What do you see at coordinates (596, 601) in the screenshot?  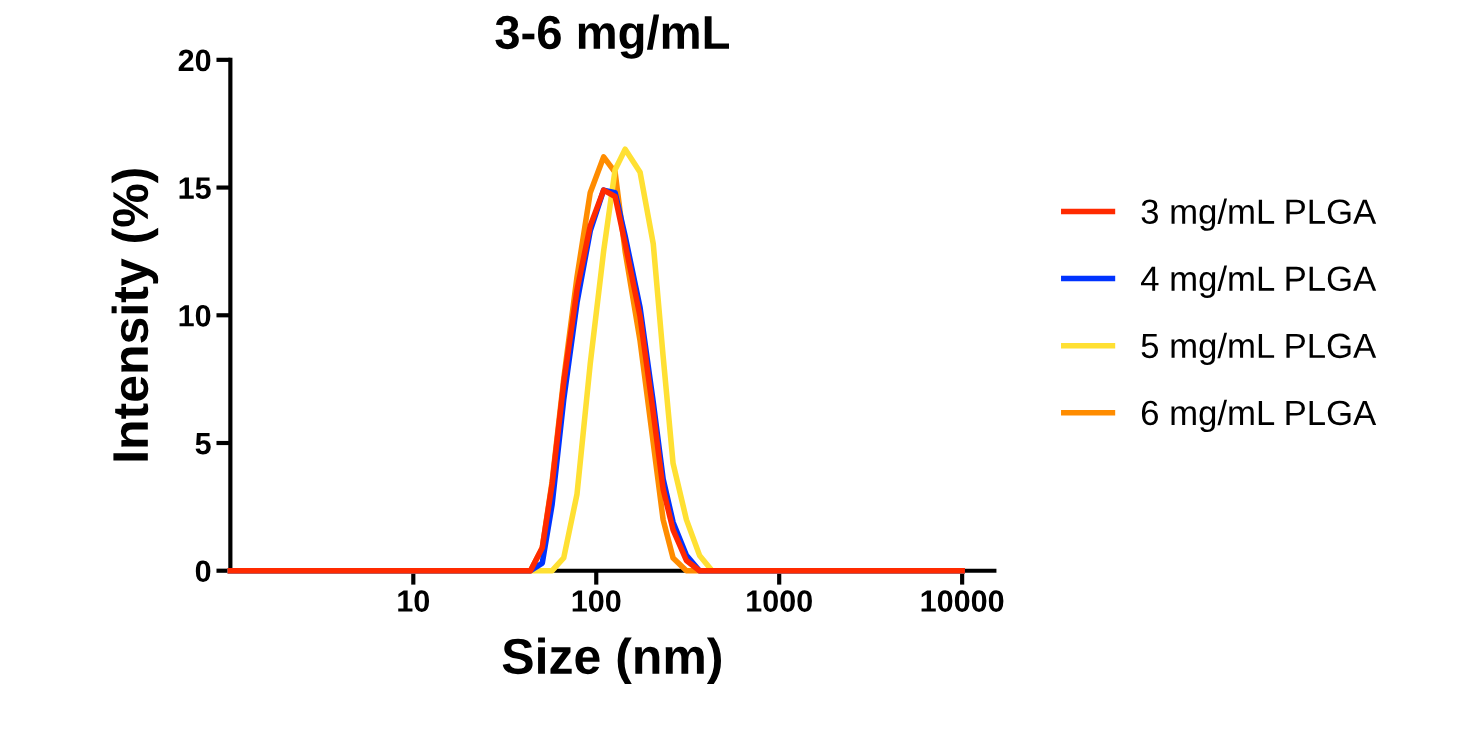 I see `x-tick-label: 100` at bounding box center [596, 601].